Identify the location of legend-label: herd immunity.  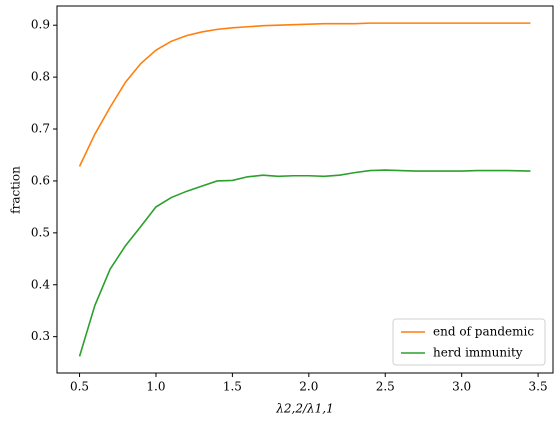
(478, 353).